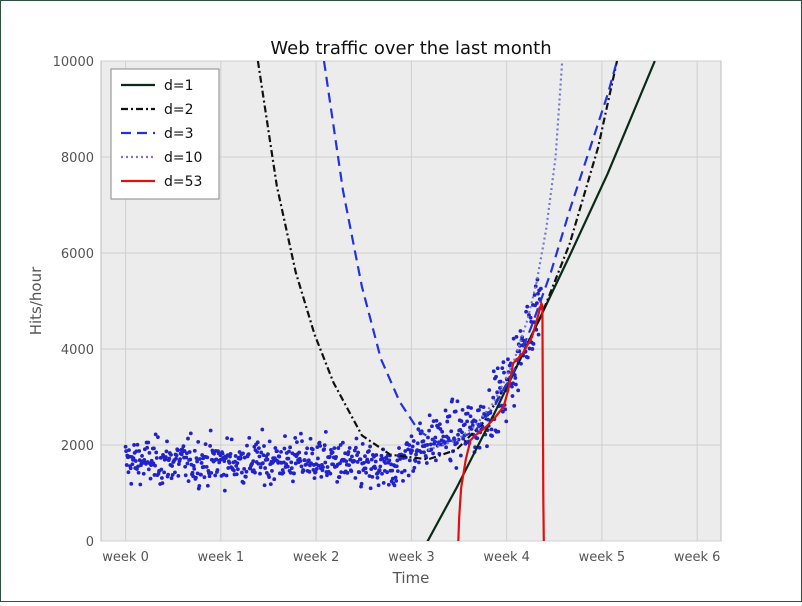 Image resolution: width=802 pixels, height=606 pixels. Describe the element at coordinates (183, 158) in the screenshot. I see `legend-label: d=10` at that location.